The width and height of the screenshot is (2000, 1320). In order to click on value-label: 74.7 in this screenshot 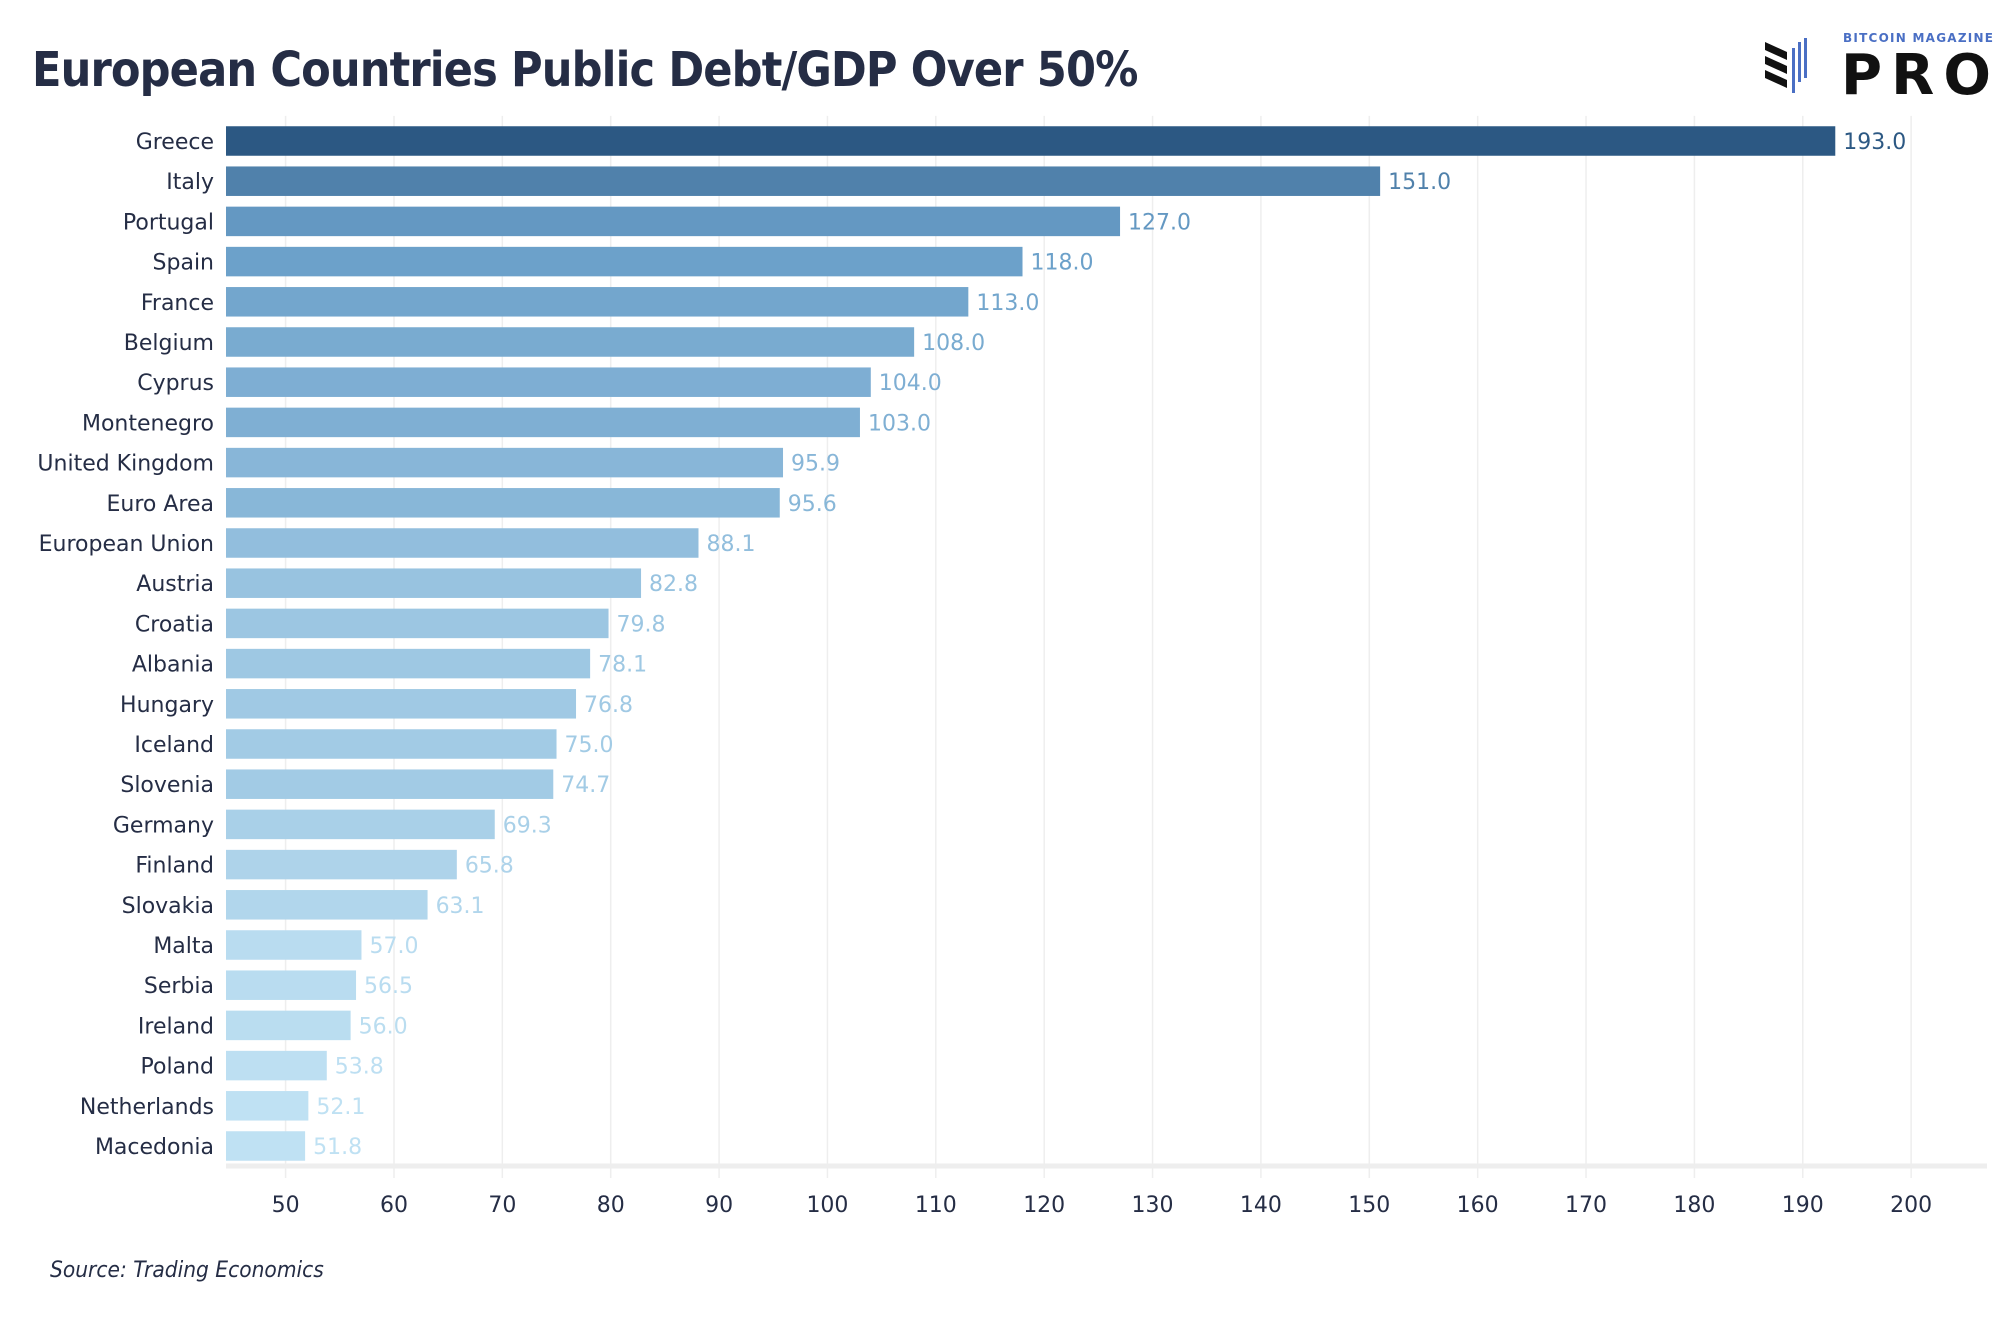, I will do `click(585, 785)`.